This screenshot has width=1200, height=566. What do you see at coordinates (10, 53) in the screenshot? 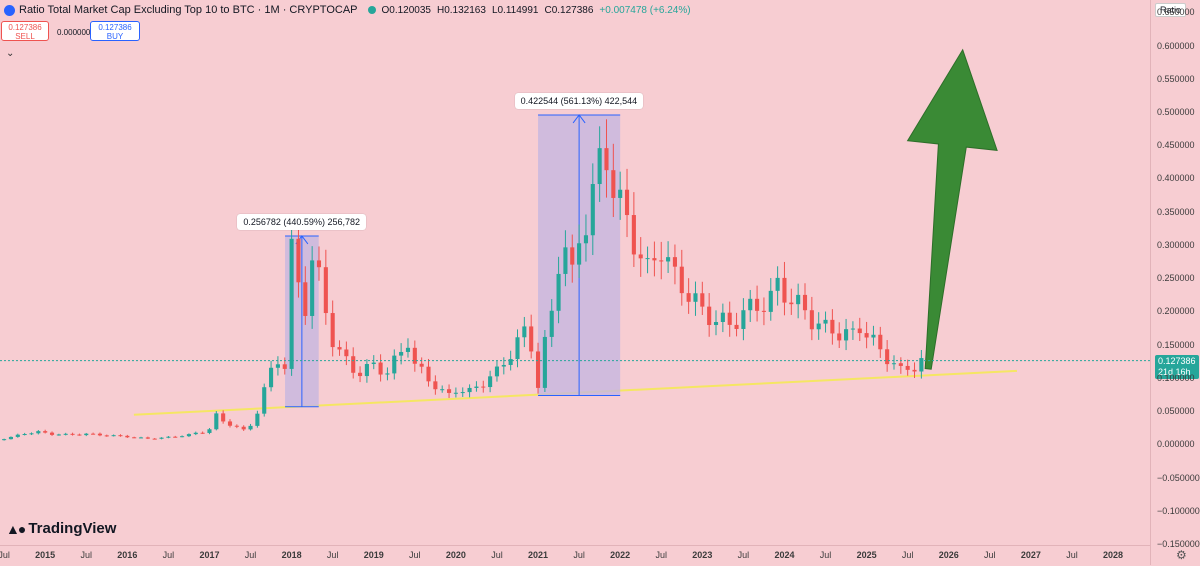
I see `collapse-legend-chevron-icon: ⌄` at bounding box center [10, 53].